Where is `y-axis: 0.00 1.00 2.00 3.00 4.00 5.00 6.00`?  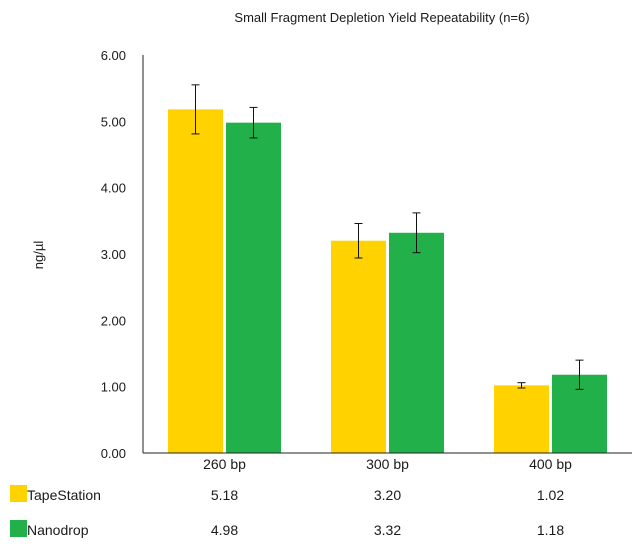
y-axis: 0.00 1.00 2.00 3.00 4.00 5.00 6.00 is located at coordinates (122, 254).